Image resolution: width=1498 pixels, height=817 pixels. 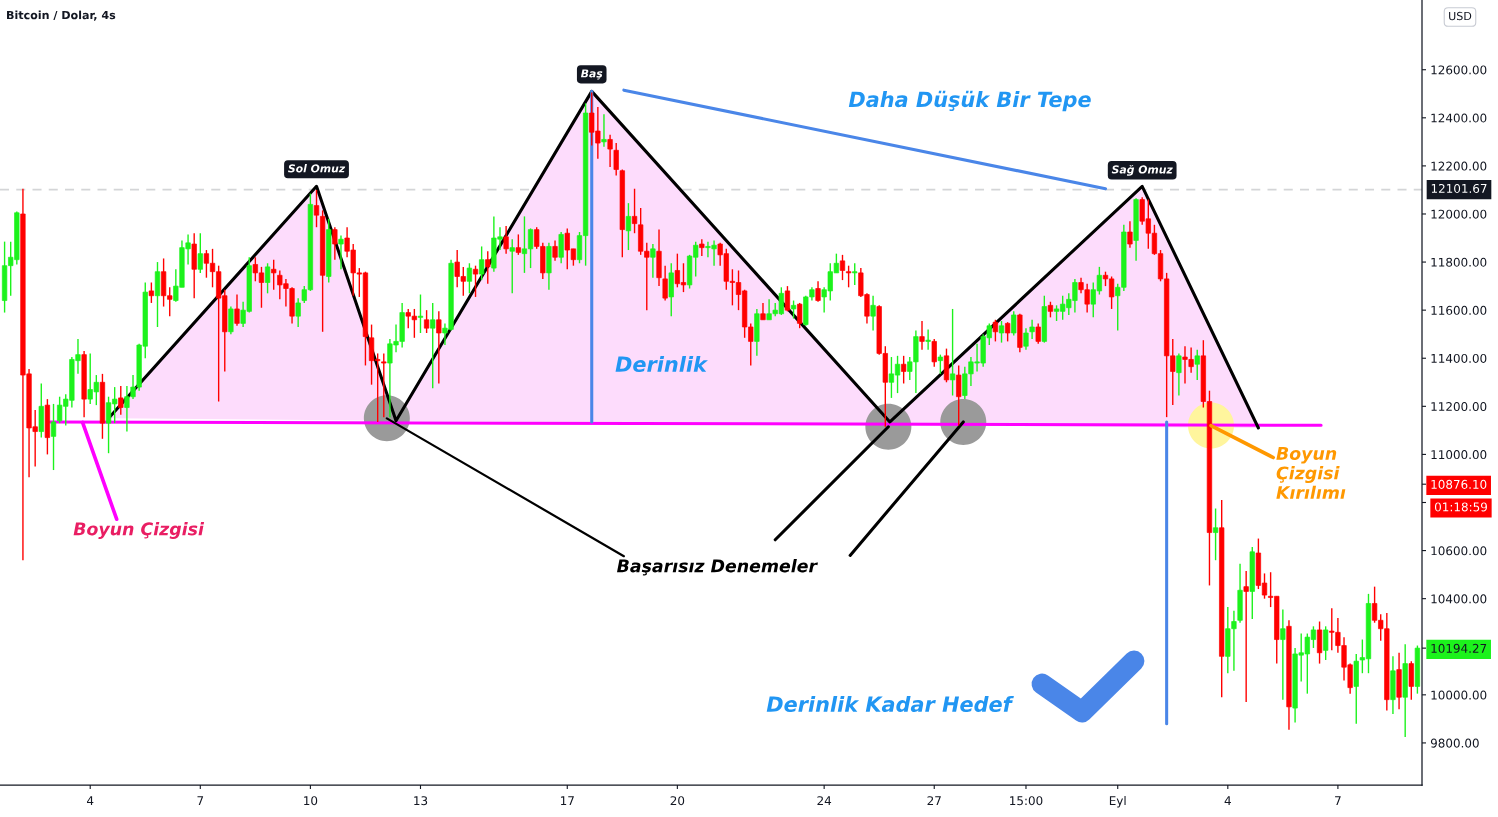 What do you see at coordinates (1459, 551) in the screenshot?
I see `y-tick-label: 10600.00` at bounding box center [1459, 551].